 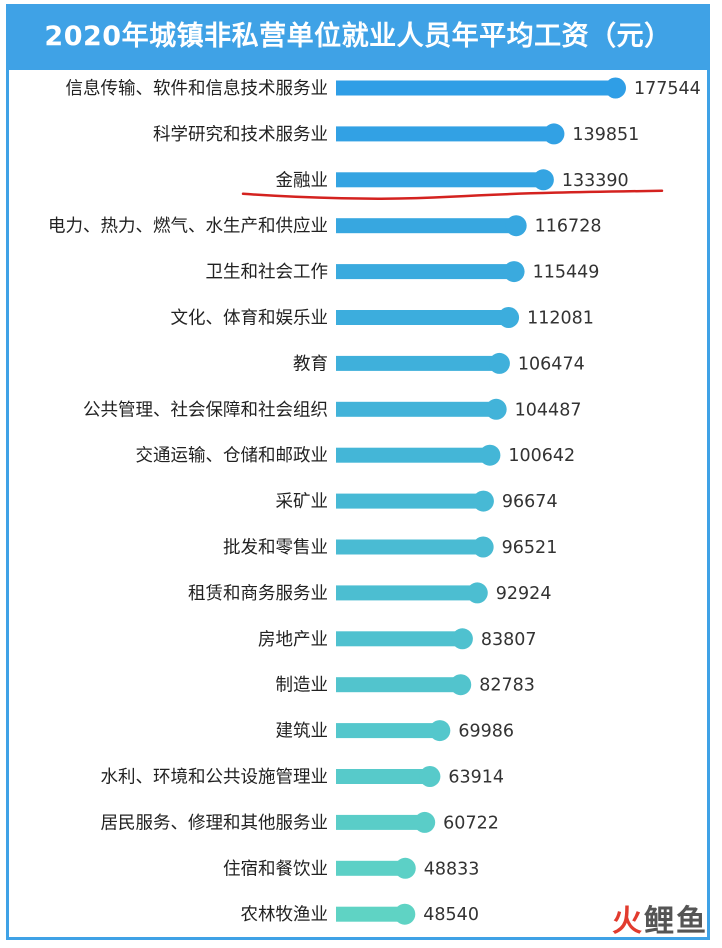 What do you see at coordinates (452, 194) in the screenshot?
I see `highlight-underline` at bounding box center [452, 194].